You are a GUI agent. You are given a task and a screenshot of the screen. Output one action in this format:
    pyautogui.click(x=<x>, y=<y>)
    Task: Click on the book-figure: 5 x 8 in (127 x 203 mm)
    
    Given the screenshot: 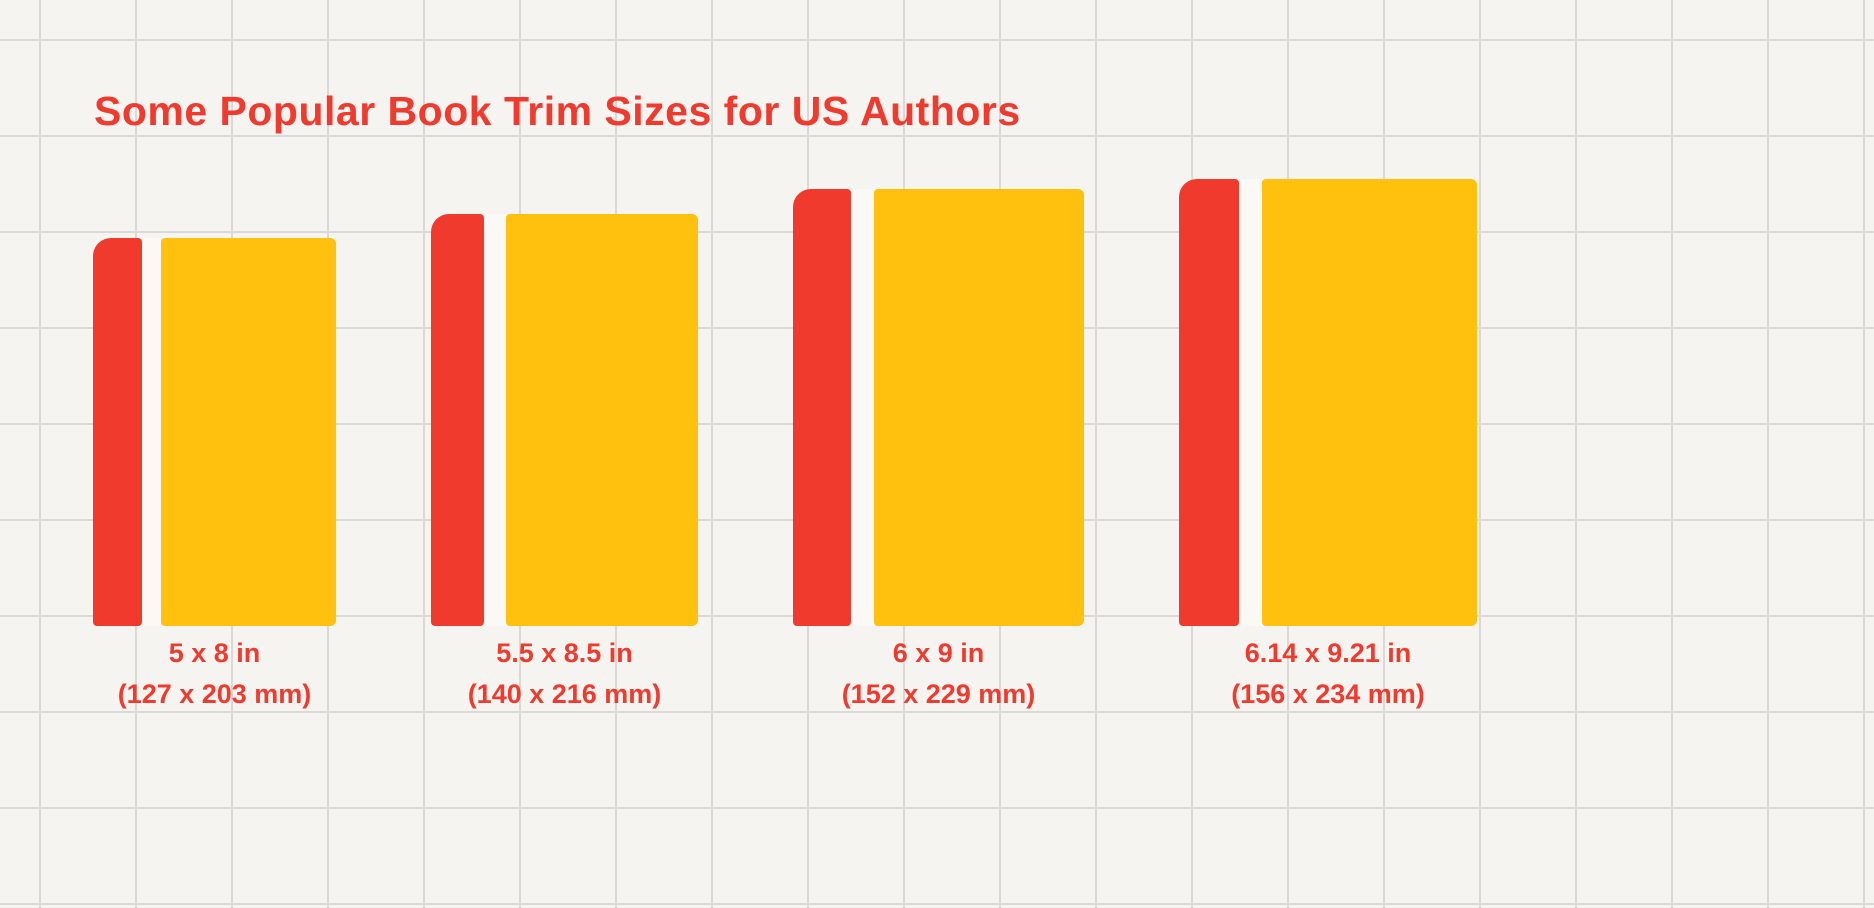 What is the action you would take?
    pyautogui.click(x=214, y=473)
    